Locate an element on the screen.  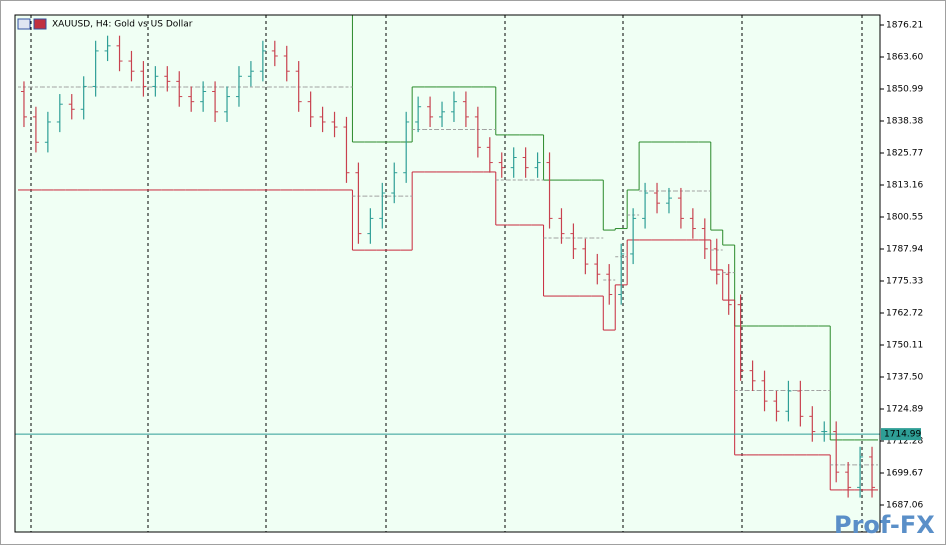
current-price-box is located at coordinates (901, 434).